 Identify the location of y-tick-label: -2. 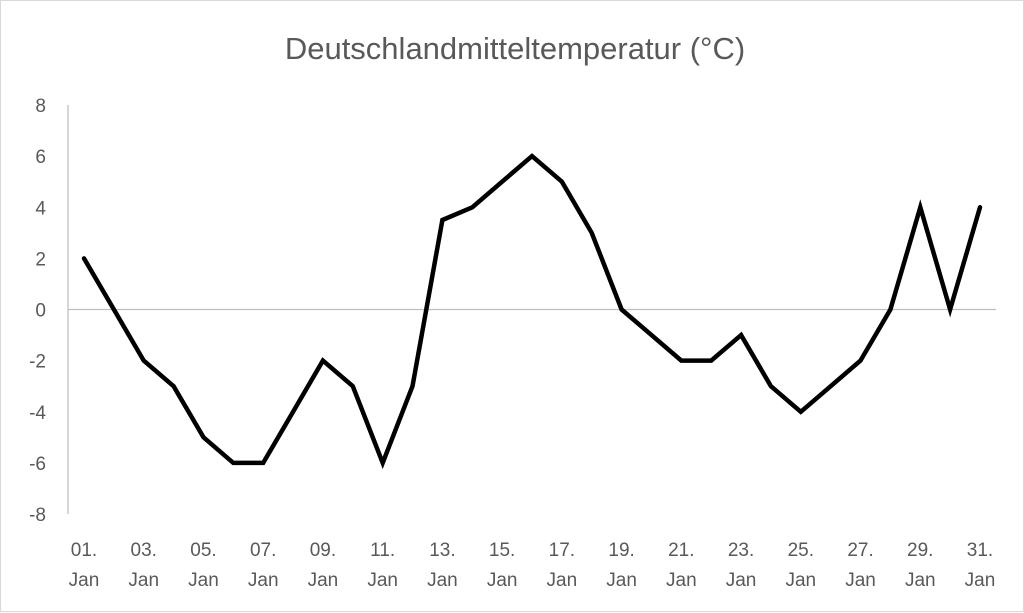
(37, 362).